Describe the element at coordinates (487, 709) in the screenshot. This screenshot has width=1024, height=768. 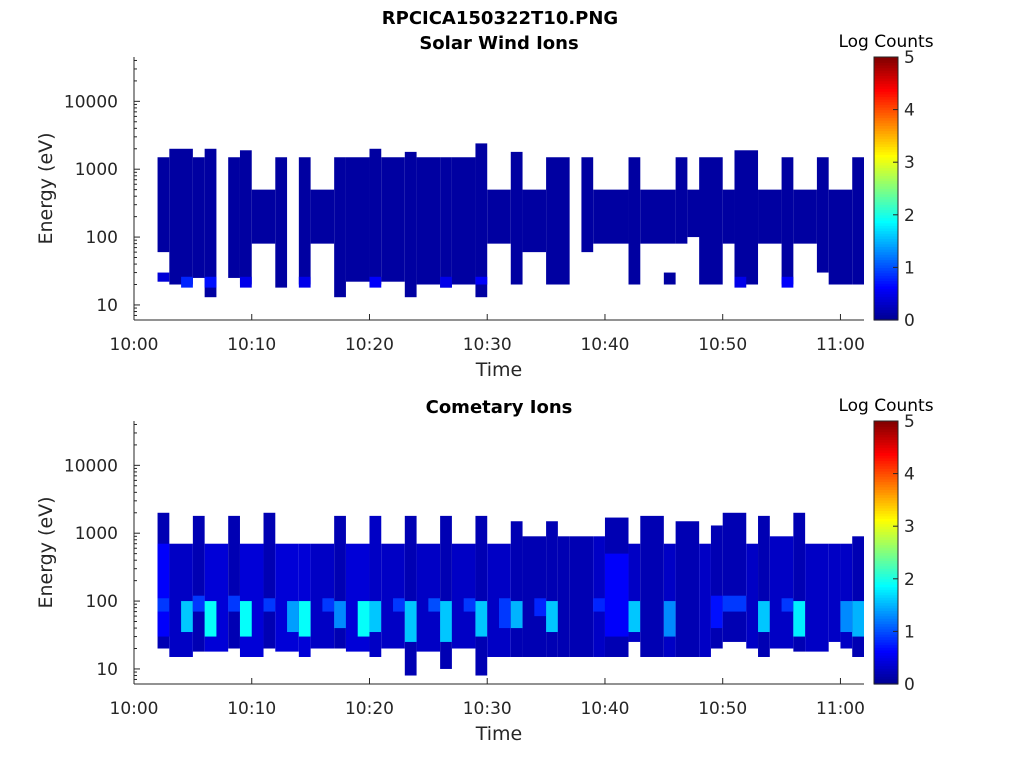
I see `x-tick-label: 10:30` at that location.